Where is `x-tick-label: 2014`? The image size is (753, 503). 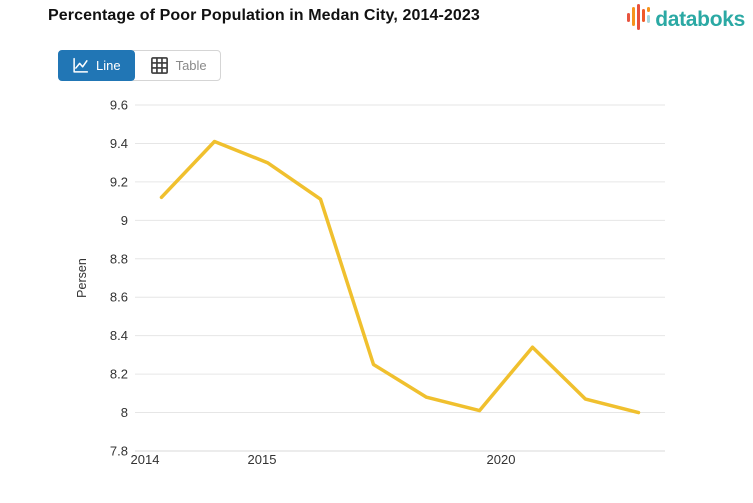
x-tick-label: 2014 is located at coordinates (145, 459).